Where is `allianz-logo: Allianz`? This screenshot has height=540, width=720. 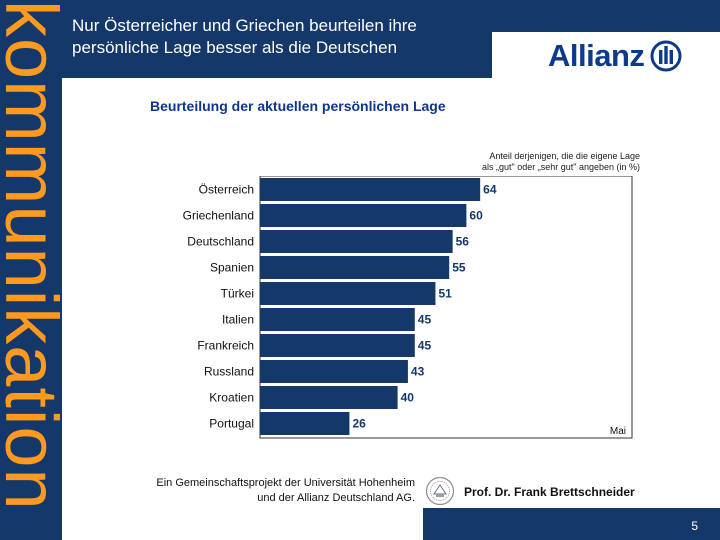
allianz-logo: Allianz is located at coordinates (615, 56).